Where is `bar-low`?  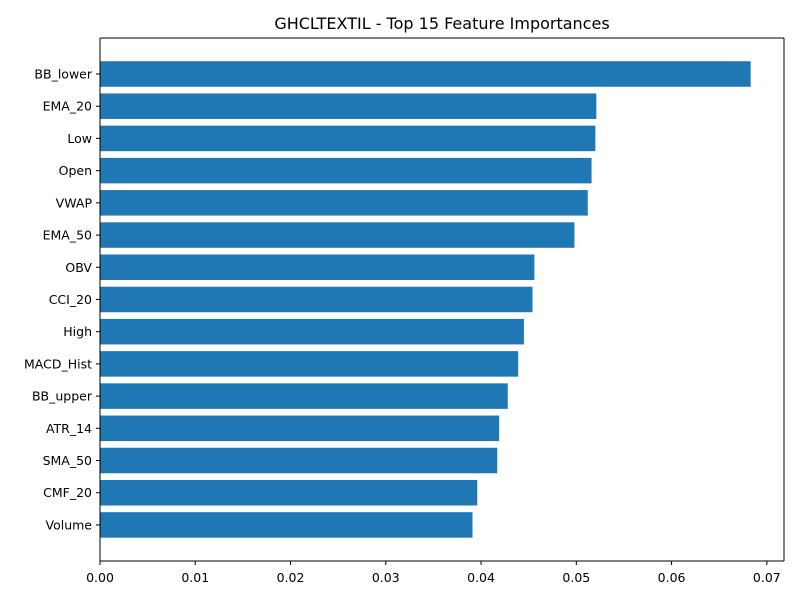 bar-low is located at coordinates (348, 138).